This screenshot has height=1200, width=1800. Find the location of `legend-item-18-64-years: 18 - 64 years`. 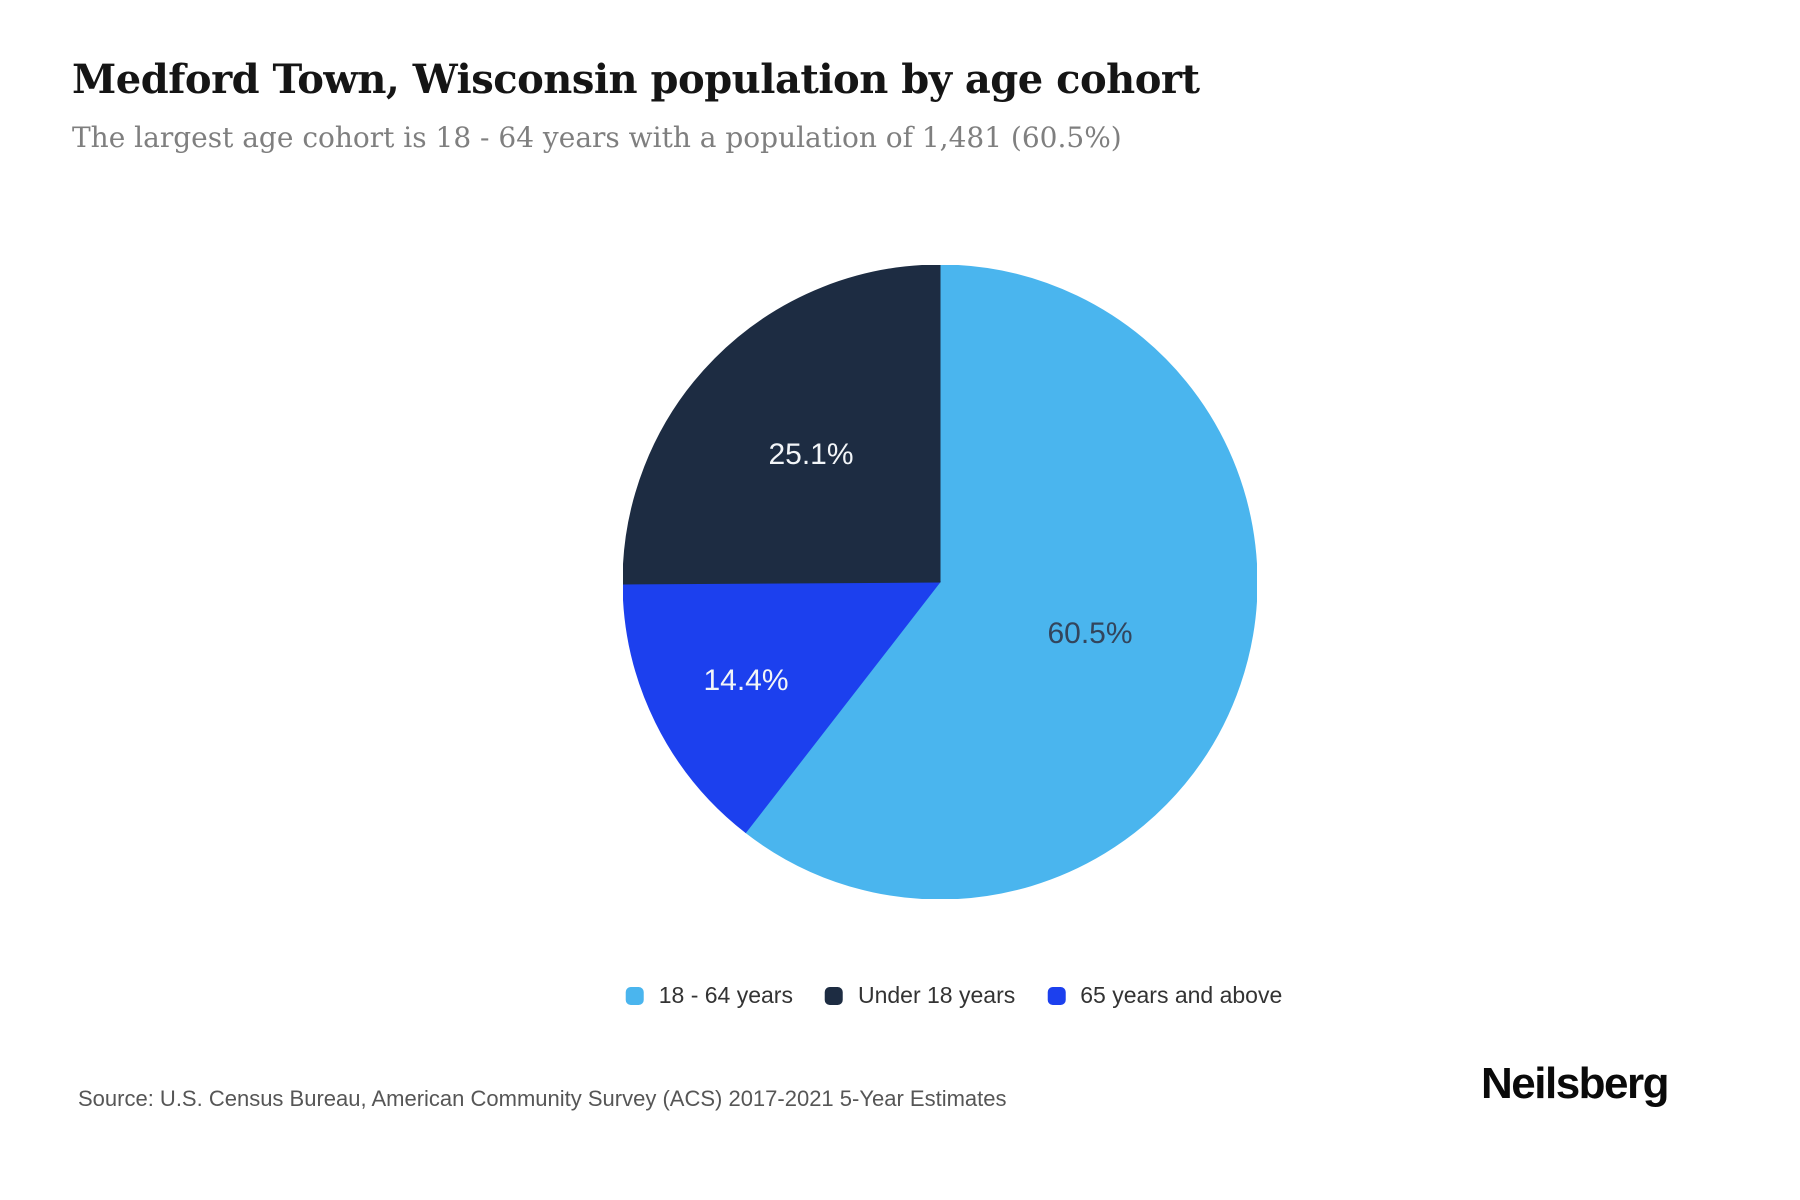

legend-item-18-64-years: 18 - 64 years is located at coordinates (709, 995).